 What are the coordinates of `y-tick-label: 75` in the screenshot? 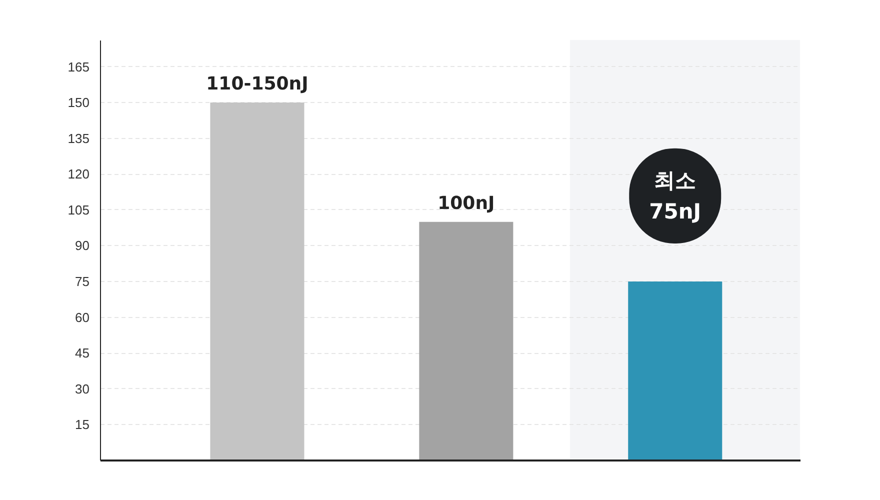 It's located at (82, 282).